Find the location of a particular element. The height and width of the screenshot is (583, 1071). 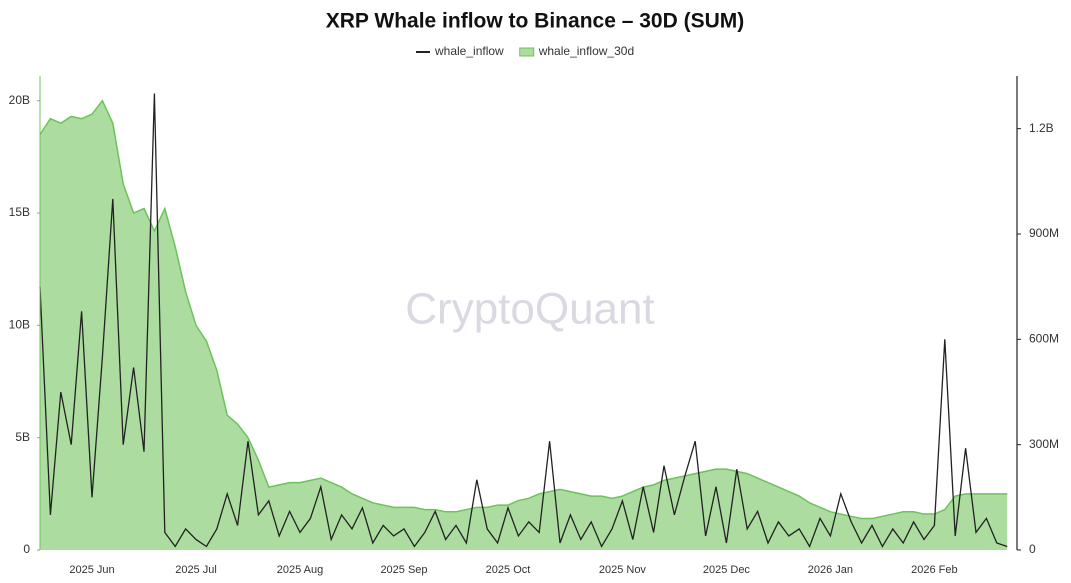

y2-tick-label: 600M is located at coordinates (1044, 339).